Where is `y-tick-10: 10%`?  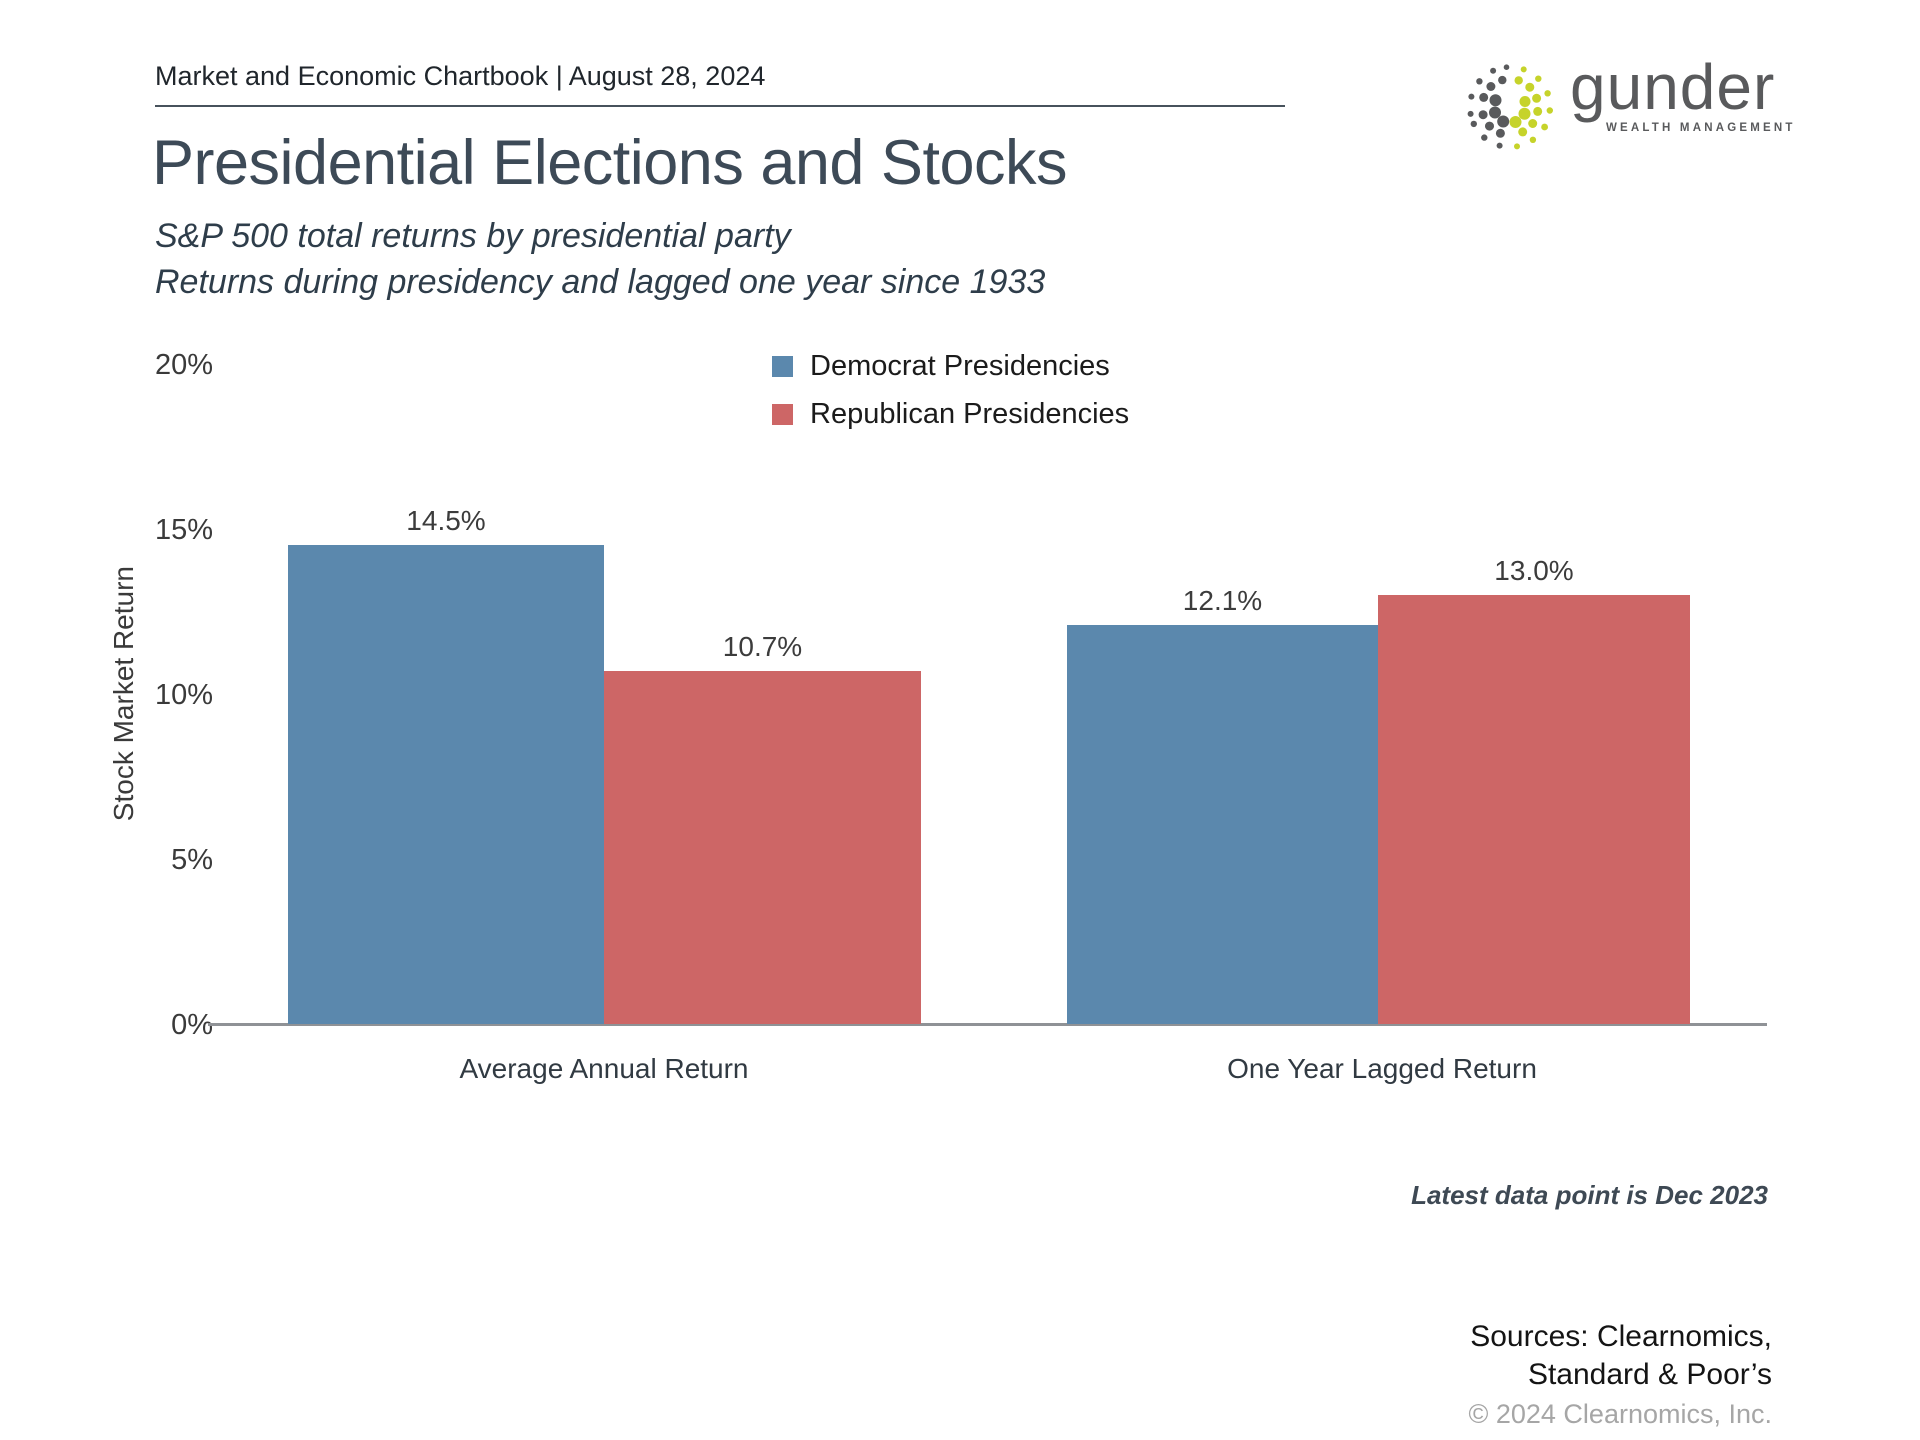
y-tick-10: 10% is located at coordinates (183, 695).